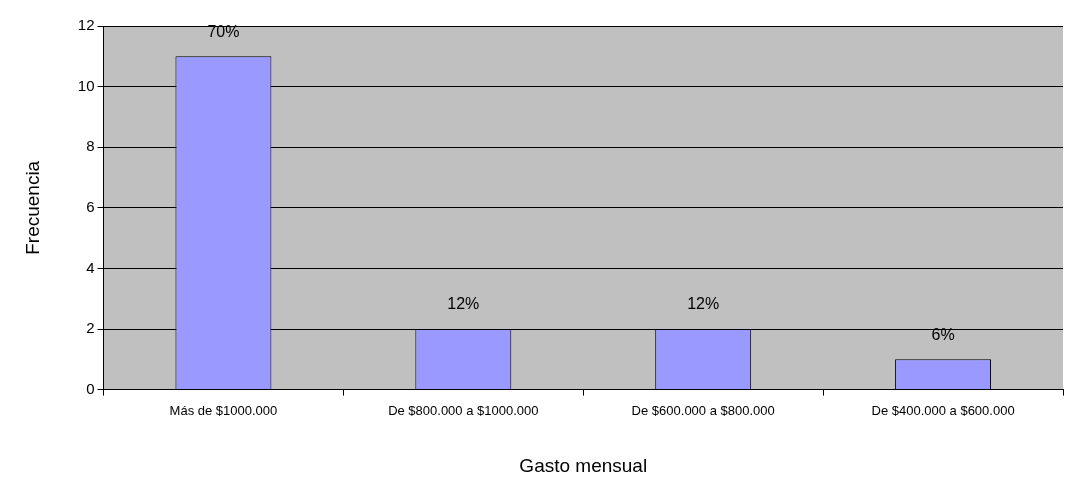 Image resolution: width=1091 pixels, height=498 pixels. Describe the element at coordinates (86, 85) in the screenshot. I see `y-tick-label: 10` at that location.